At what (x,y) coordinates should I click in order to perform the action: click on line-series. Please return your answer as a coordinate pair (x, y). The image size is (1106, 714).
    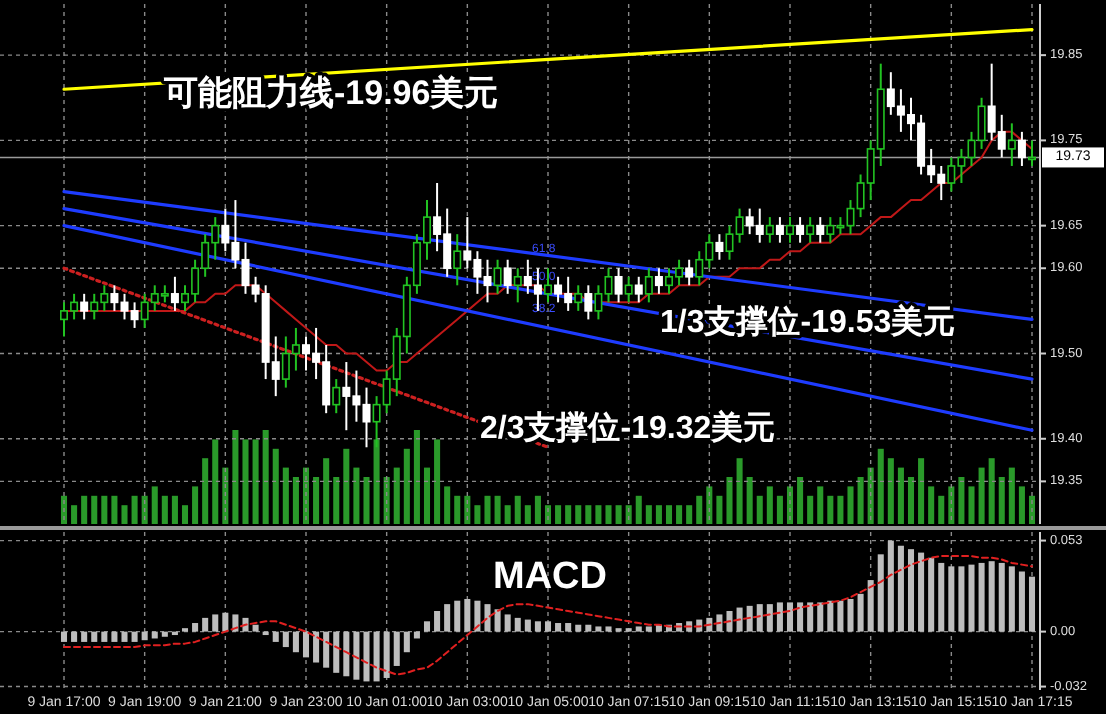
    Looking at the image, I should click on (548, 615).